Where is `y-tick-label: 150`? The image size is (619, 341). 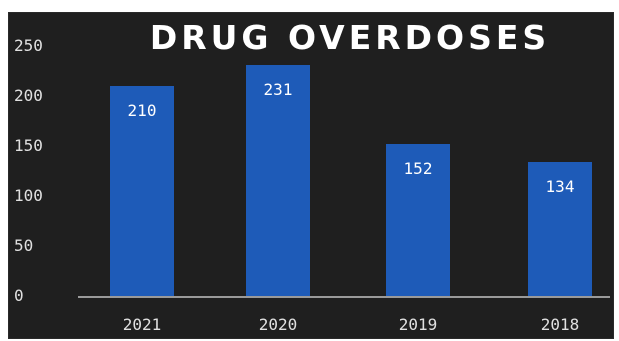 y-tick-label: 150 is located at coordinates (28, 145).